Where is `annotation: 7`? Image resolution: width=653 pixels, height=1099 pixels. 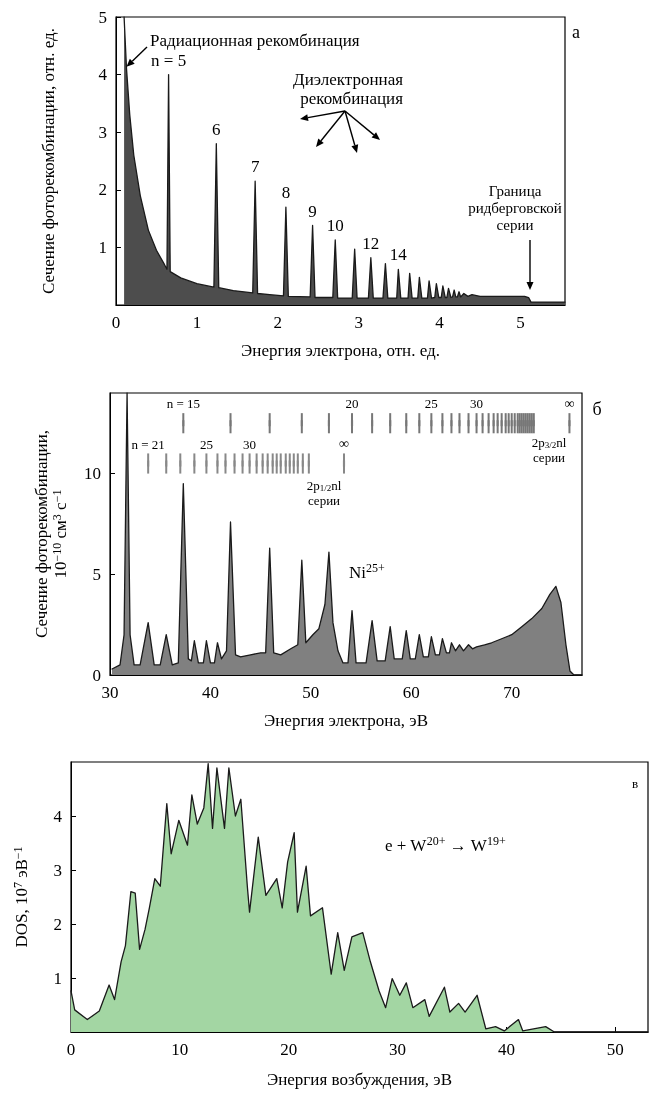
annotation: 7 is located at coordinates (255, 167).